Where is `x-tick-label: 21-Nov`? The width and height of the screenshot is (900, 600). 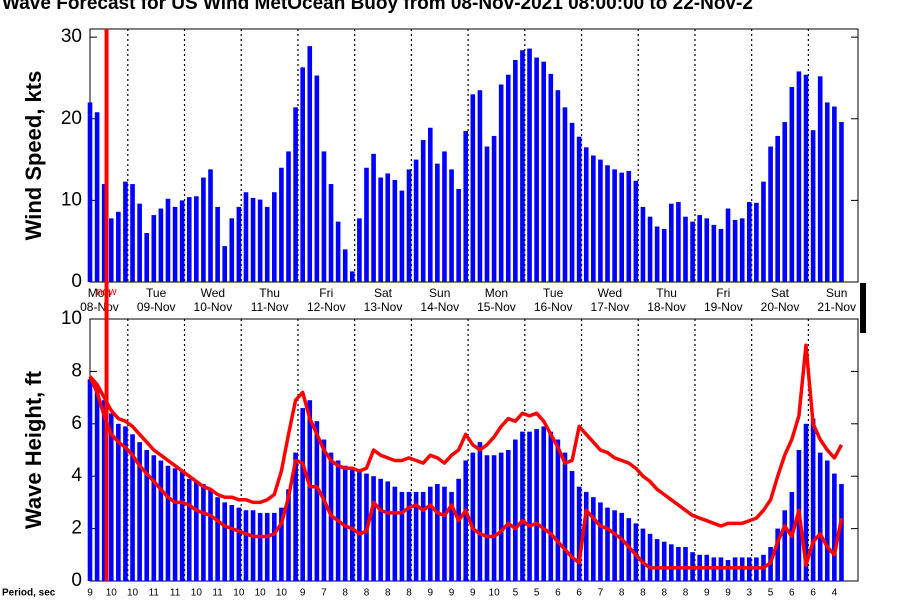 x-tick-label: 21-Nov is located at coordinates (836, 307).